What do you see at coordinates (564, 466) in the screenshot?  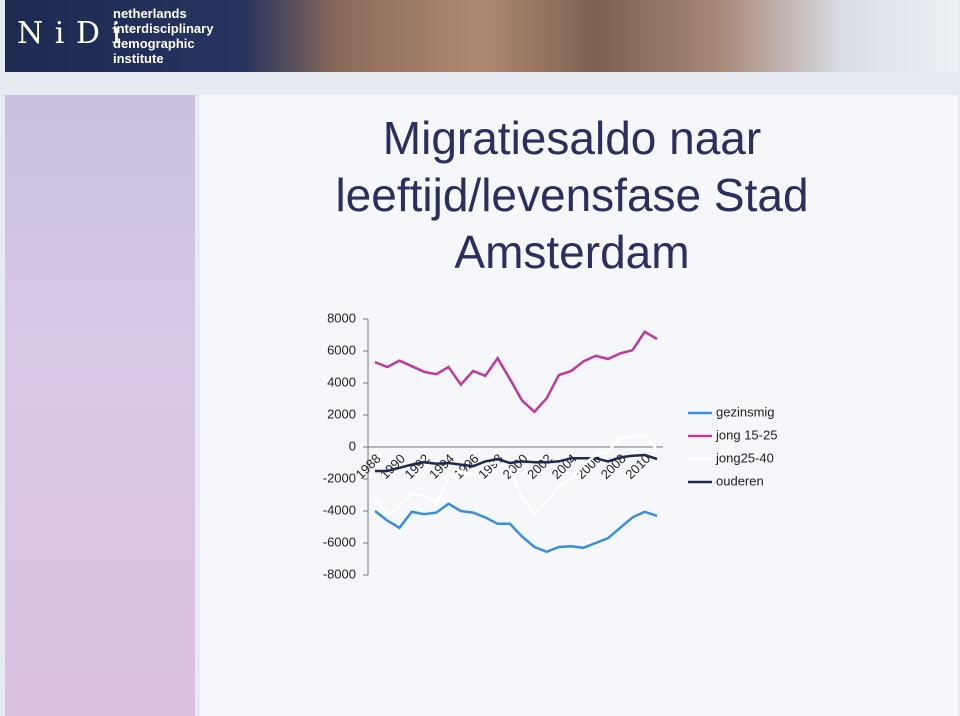 I see `x-tick-label: 2004` at bounding box center [564, 466].